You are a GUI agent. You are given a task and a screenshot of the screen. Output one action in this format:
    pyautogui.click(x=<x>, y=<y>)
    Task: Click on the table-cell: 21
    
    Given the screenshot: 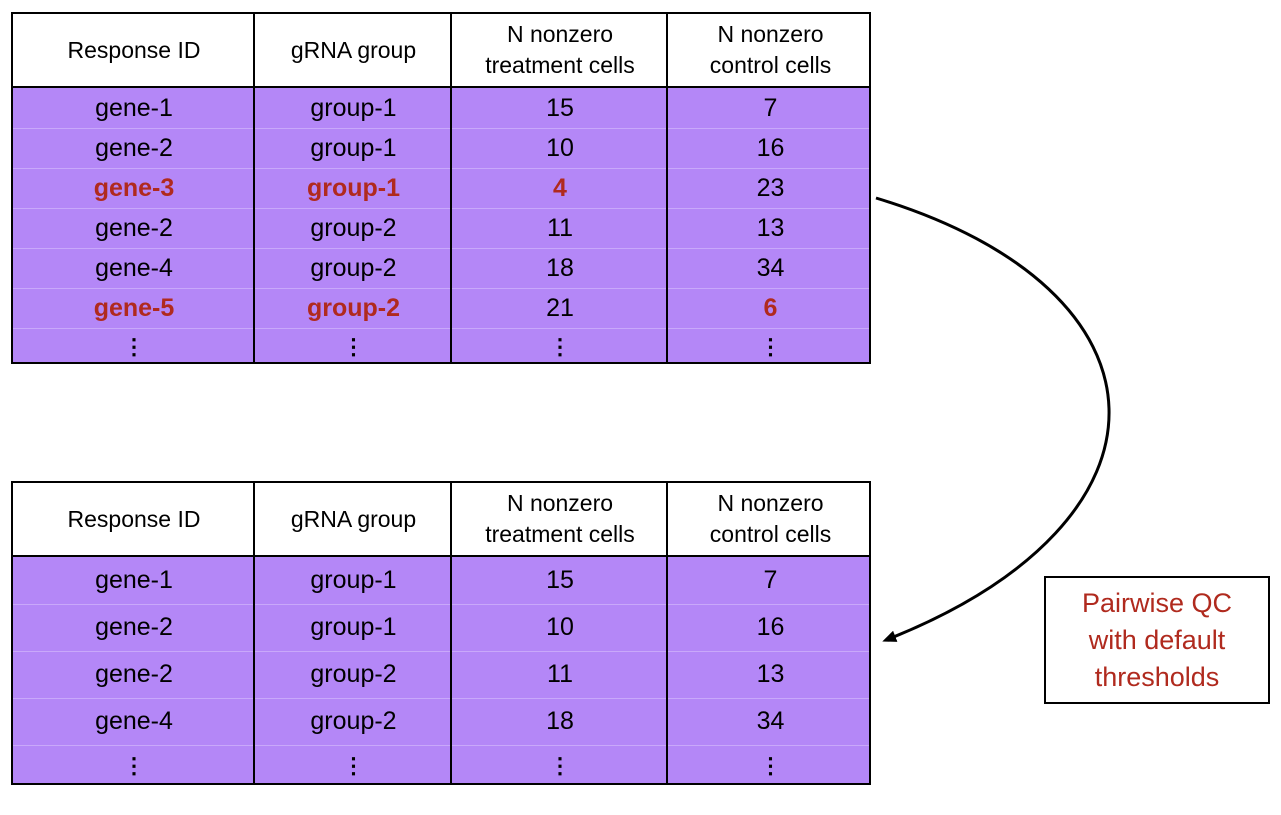 What is the action you would take?
    pyautogui.click(x=560, y=307)
    